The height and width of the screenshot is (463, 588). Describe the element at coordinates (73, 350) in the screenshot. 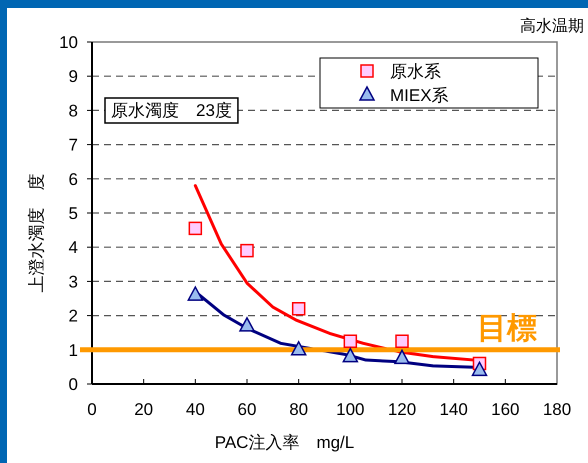

I see `y-tick-label: 1` at that location.